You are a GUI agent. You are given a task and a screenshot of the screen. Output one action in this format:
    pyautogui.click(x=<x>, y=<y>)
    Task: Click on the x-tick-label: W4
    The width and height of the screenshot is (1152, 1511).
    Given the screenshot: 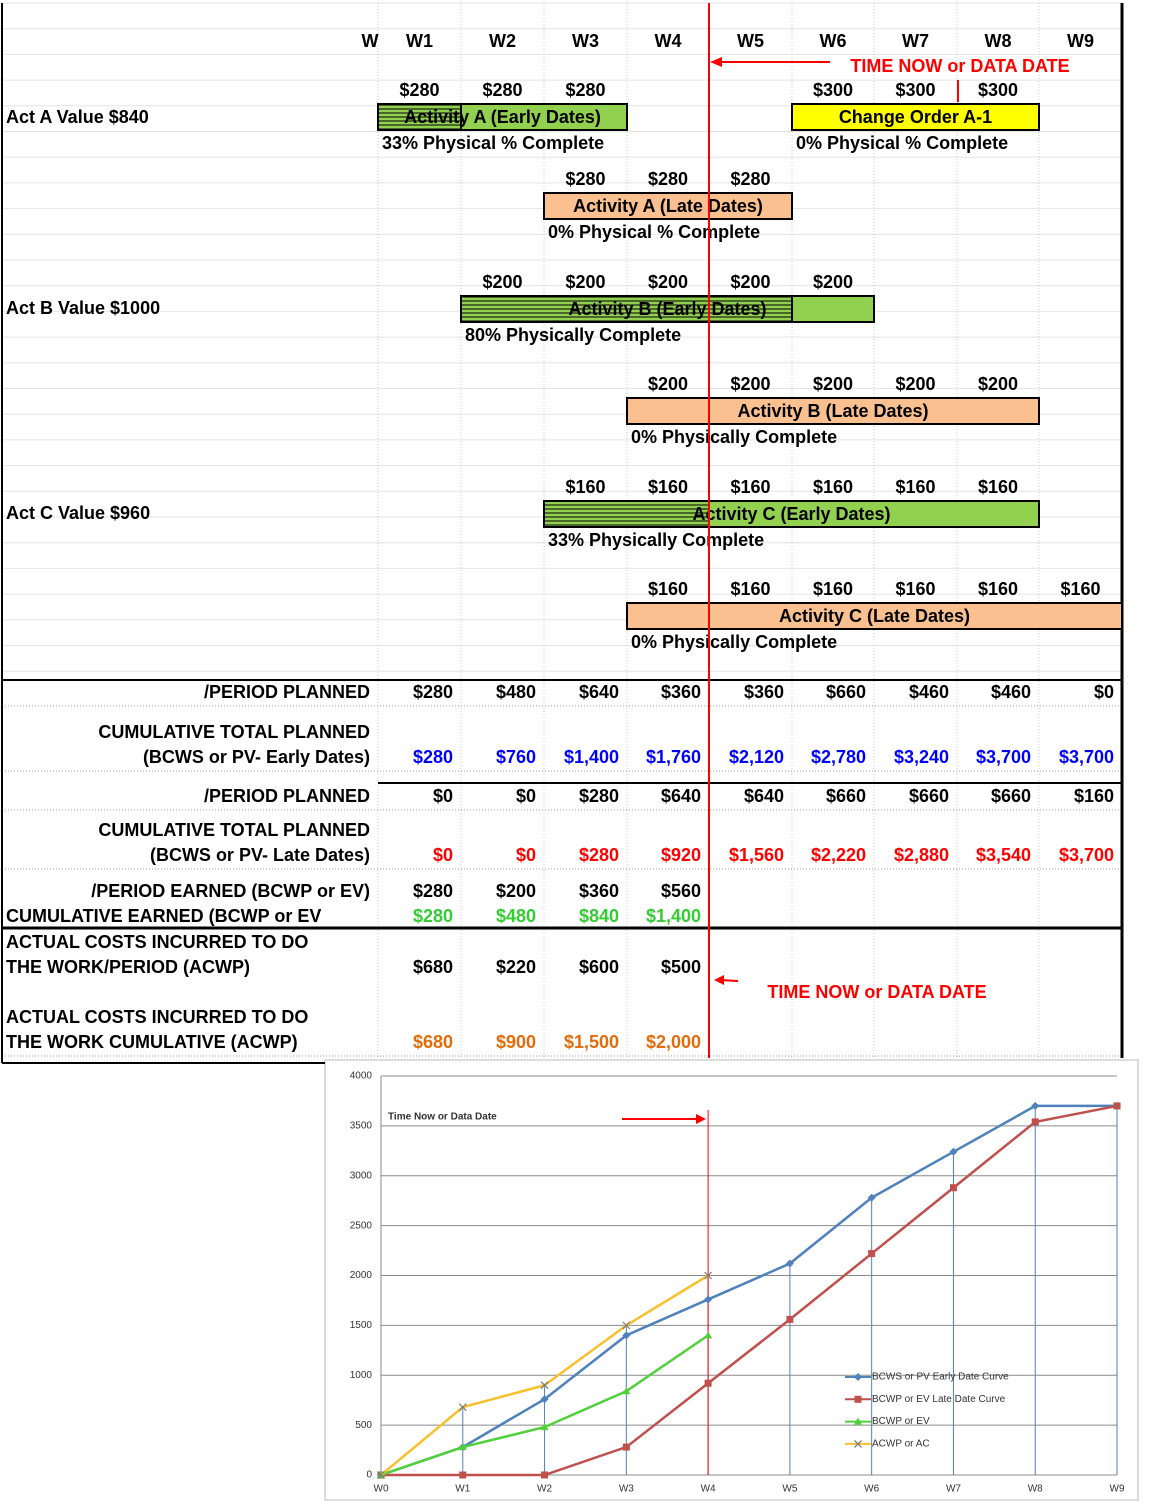 What is the action you would take?
    pyautogui.click(x=708, y=1489)
    